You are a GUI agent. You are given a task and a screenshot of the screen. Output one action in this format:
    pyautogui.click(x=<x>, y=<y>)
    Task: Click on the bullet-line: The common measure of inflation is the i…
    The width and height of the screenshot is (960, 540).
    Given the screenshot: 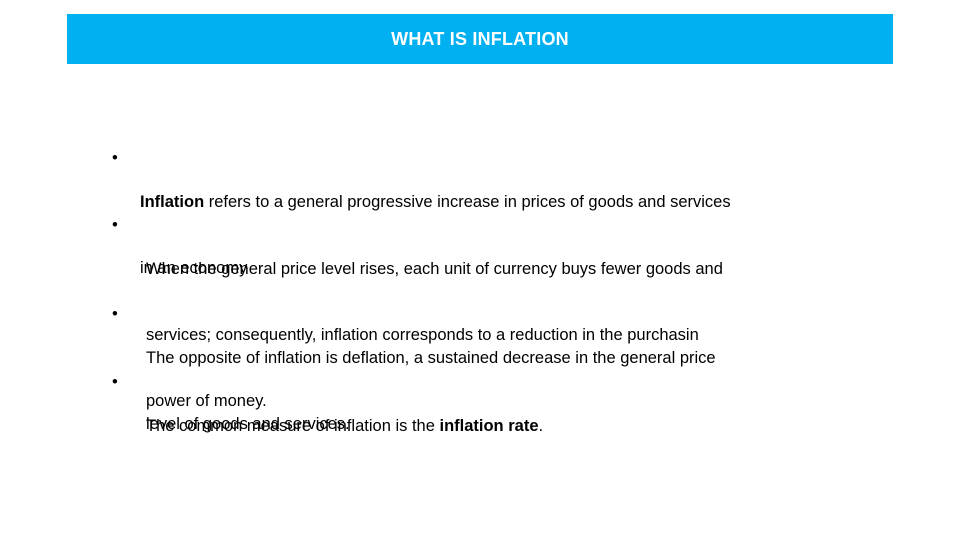 What is the action you would take?
    pyautogui.click(x=344, y=426)
    